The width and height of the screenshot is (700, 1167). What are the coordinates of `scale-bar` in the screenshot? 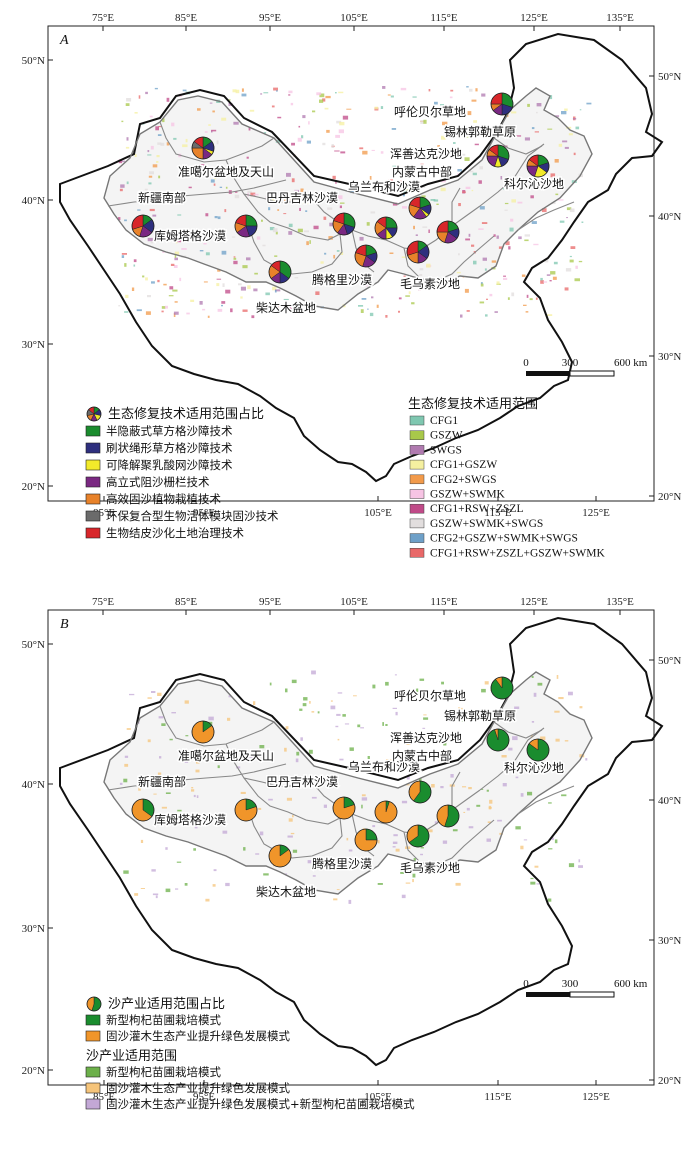 It's located at (548, 994).